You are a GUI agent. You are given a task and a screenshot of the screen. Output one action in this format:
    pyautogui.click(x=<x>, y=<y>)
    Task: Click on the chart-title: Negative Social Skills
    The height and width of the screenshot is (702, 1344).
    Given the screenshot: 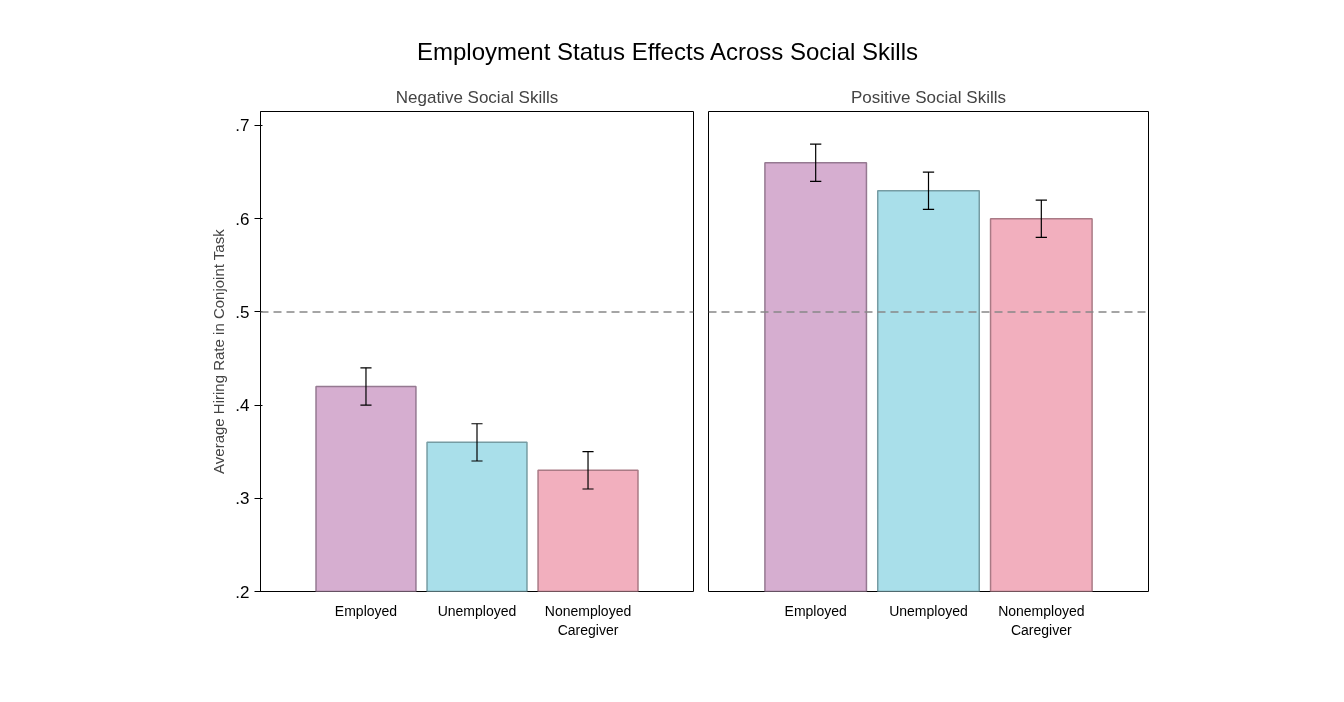 What is the action you would take?
    pyautogui.click(x=477, y=97)
    